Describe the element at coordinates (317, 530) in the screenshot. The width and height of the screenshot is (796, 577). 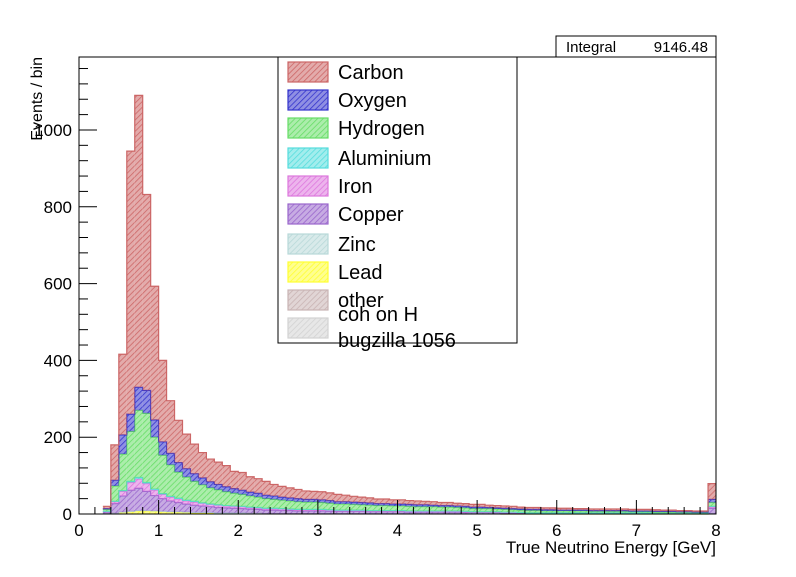
I see `x-tick-label: 3` at that location.